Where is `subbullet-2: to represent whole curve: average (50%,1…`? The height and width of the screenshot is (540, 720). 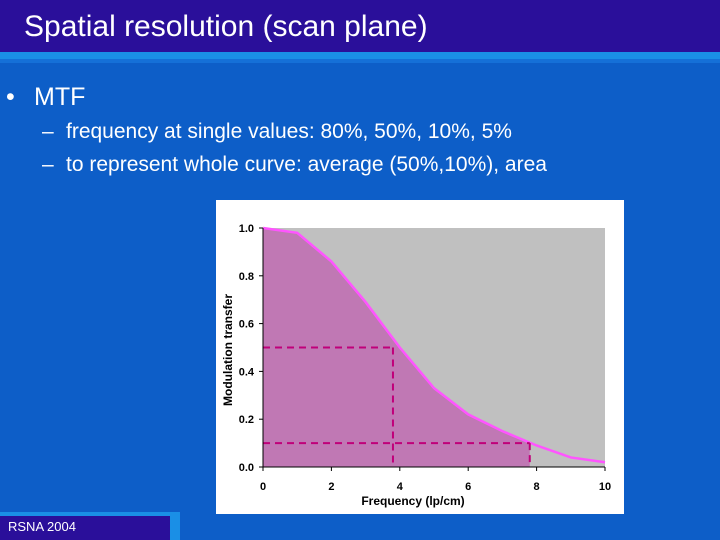 subbullet-2: to represent whole curve: average (50%,1… is located at coordinates (306, 164).